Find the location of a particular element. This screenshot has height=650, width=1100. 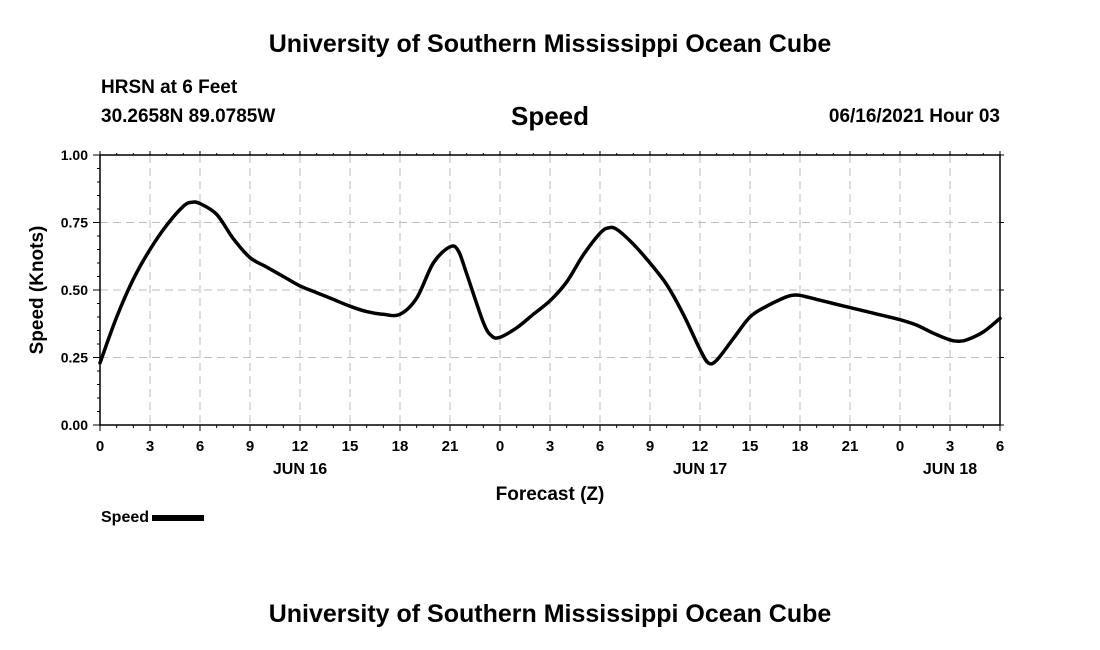

y-tick-label: 0.00 is located at coordinates (74, 425).